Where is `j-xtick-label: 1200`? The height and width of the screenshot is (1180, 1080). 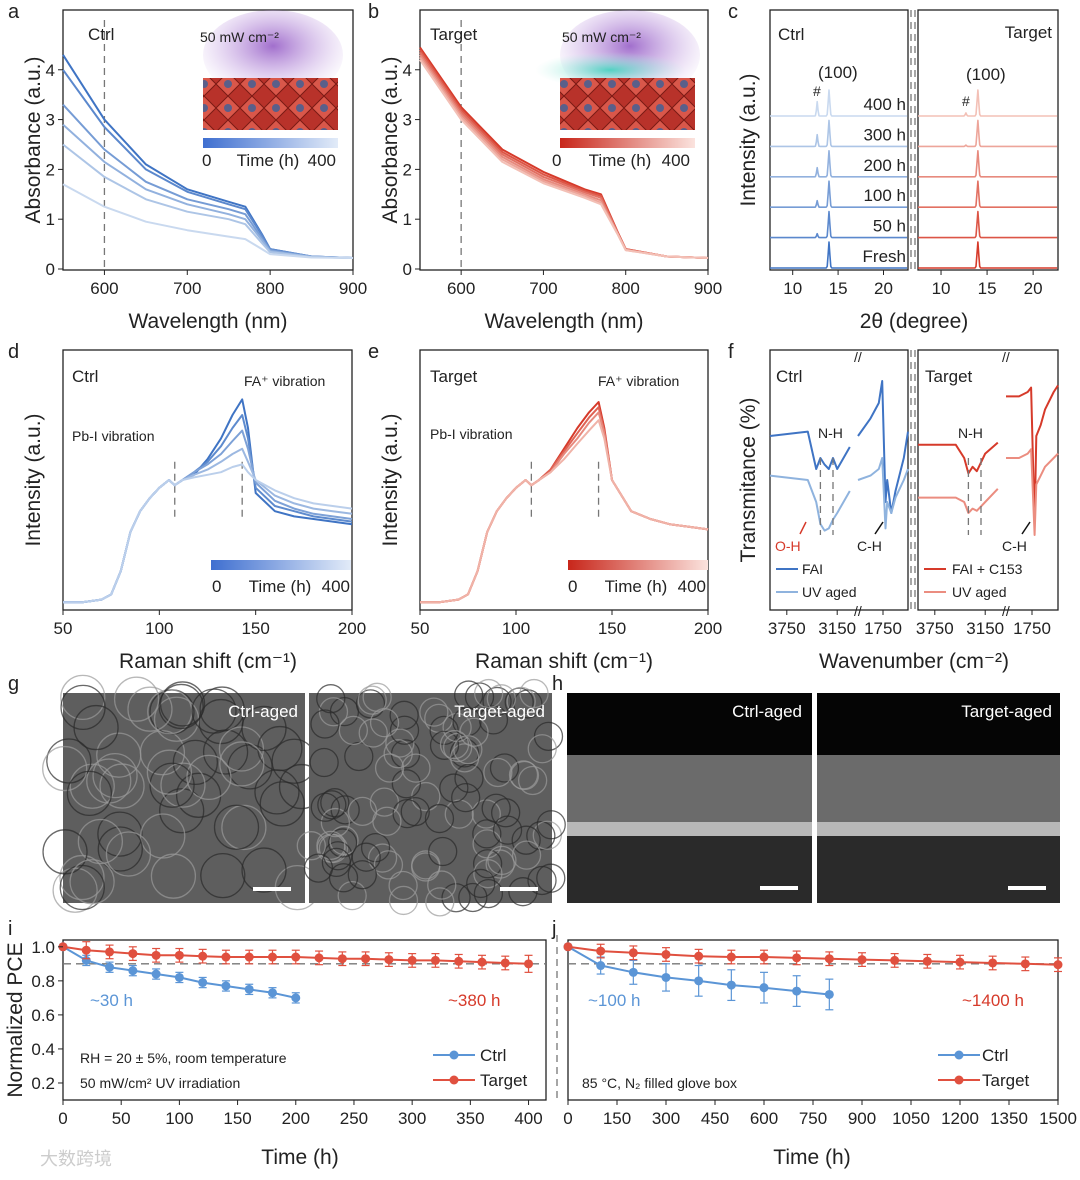 j-xtick-label: 1200 is located at coordinates (960, 1118).